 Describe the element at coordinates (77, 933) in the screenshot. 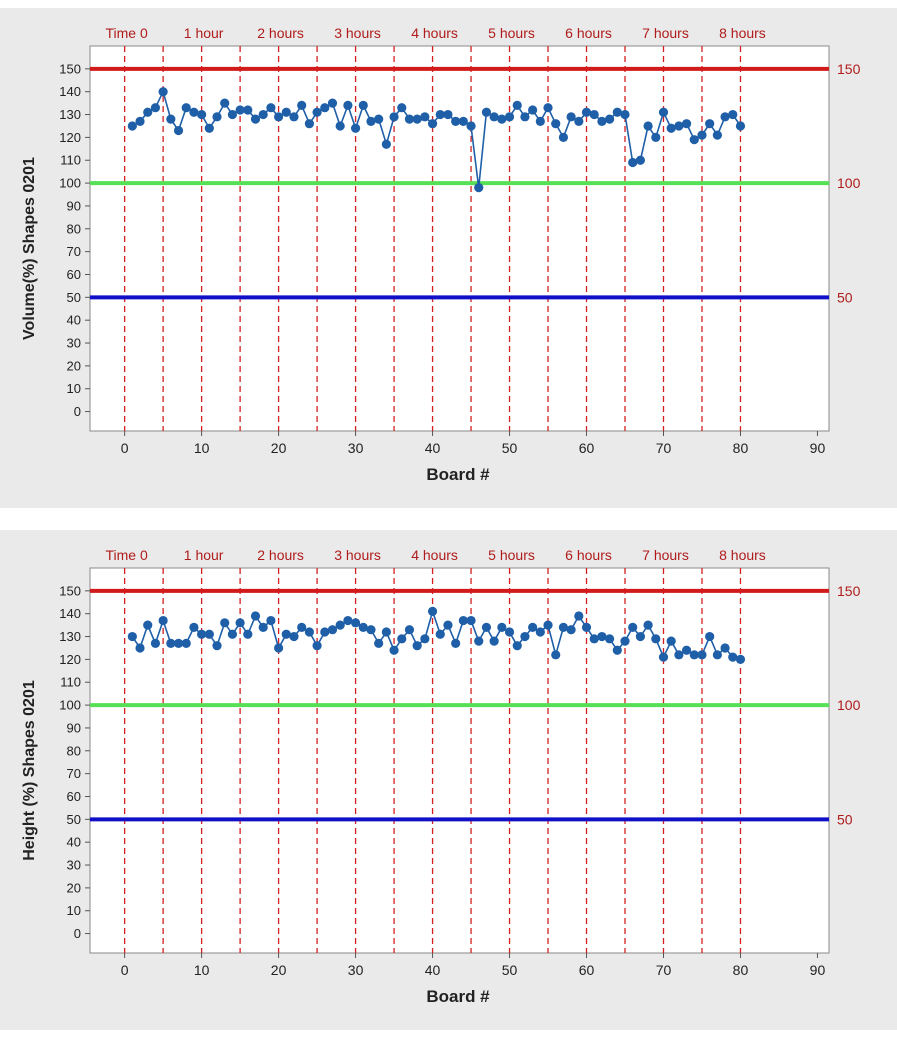

I see `y-tick-label: 0` at that location.